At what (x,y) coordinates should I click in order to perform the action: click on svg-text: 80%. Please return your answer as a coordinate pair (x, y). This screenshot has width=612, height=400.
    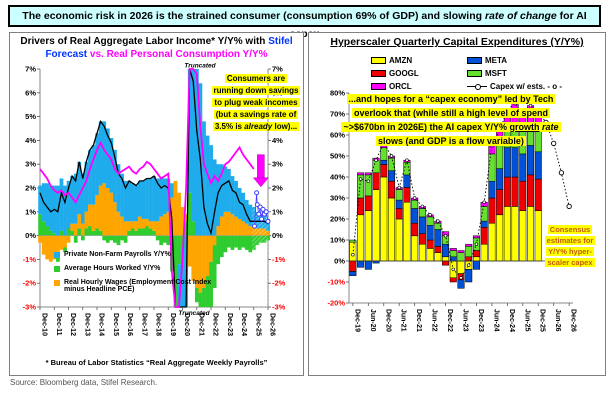
    Looking at the image, I should click on (337, 93).